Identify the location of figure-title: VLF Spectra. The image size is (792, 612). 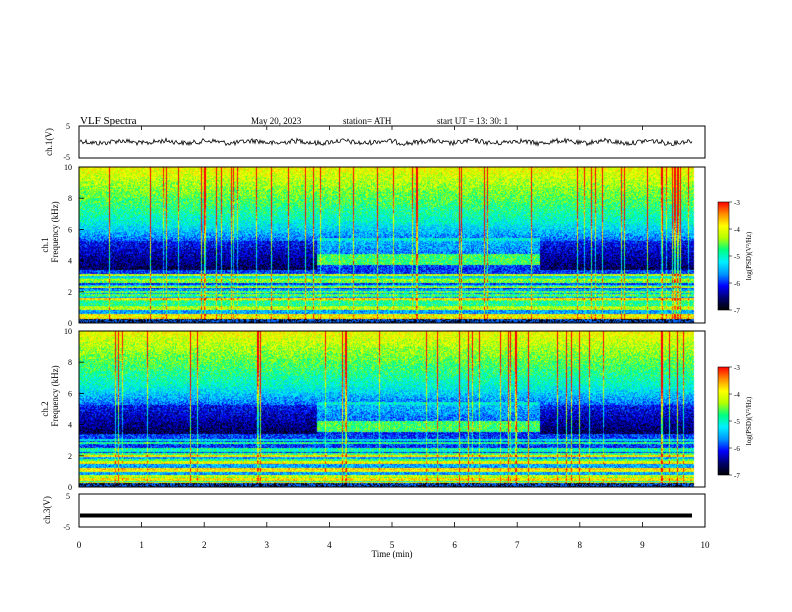
(108, 121).